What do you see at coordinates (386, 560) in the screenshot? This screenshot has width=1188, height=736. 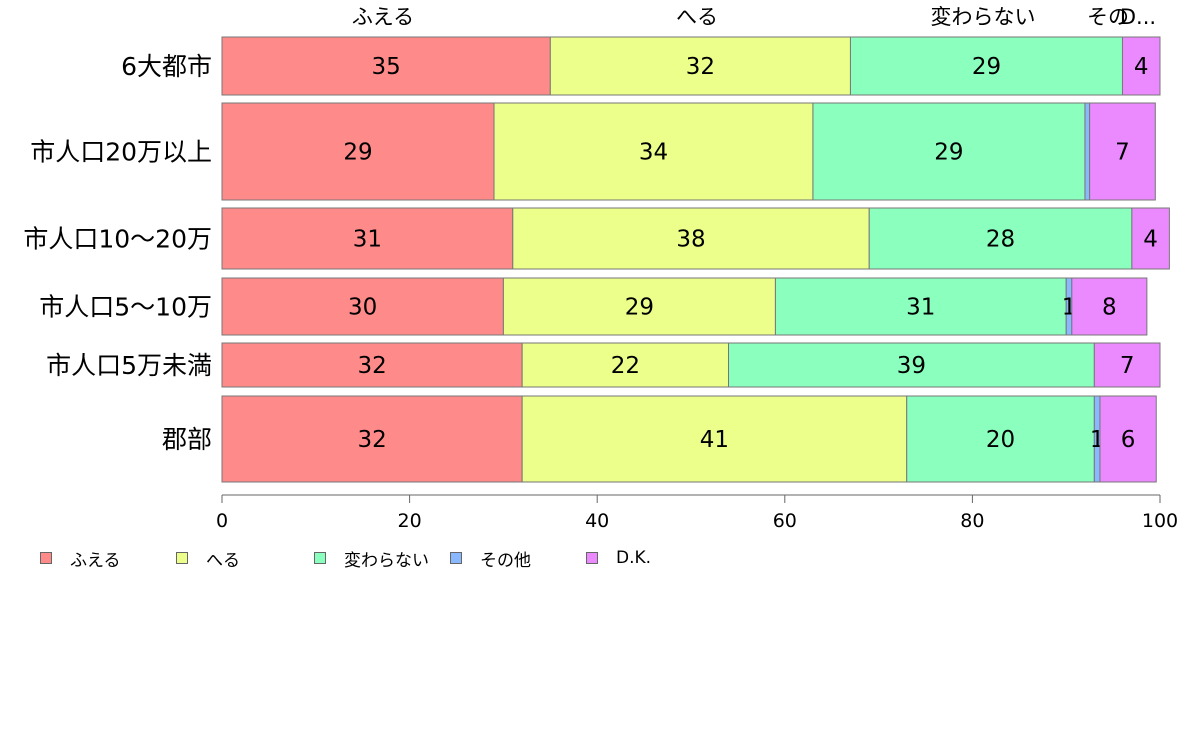 I see `legend-label: 変わらない` at bounding box center [386, 560].